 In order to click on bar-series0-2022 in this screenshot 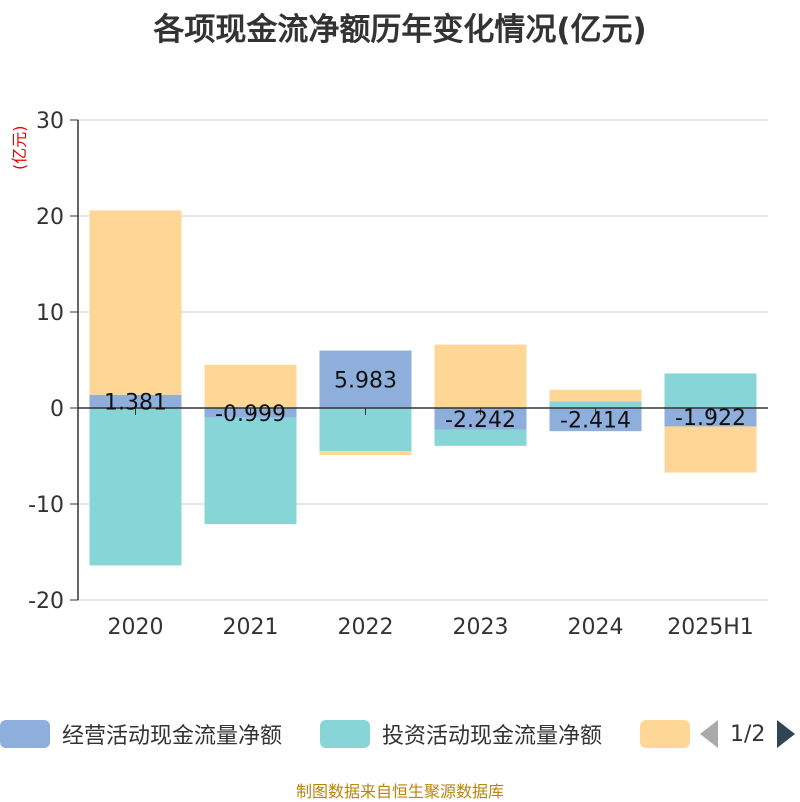, I will do `click(365, 379)`.